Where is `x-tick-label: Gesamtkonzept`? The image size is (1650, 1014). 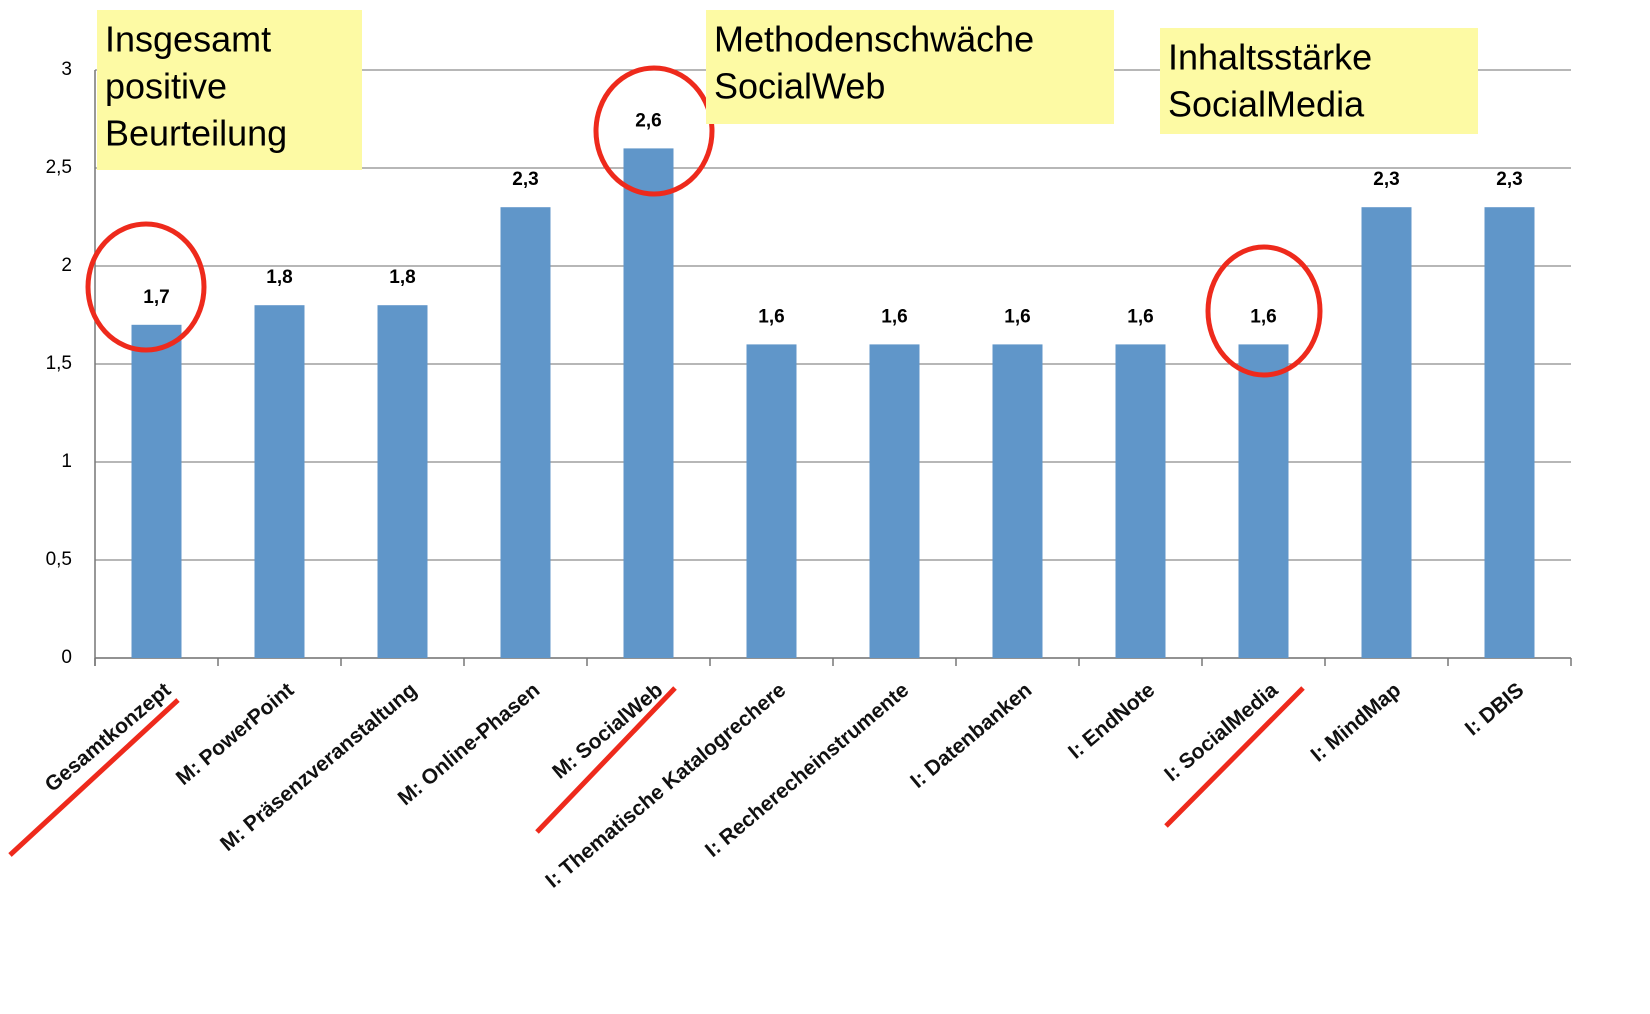 x-tick-label: Gesamtkonzept is located at coordinates (108, 737).